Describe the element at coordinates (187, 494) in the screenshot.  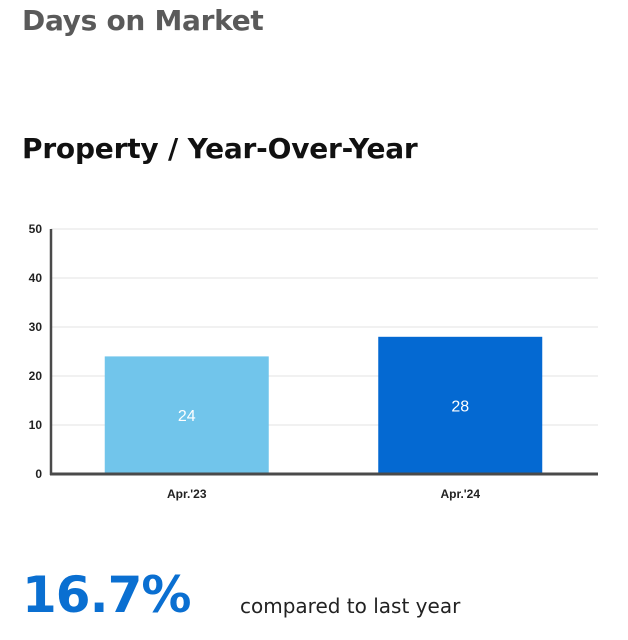
I see `x-tick-label: Apr.'23` at that location.